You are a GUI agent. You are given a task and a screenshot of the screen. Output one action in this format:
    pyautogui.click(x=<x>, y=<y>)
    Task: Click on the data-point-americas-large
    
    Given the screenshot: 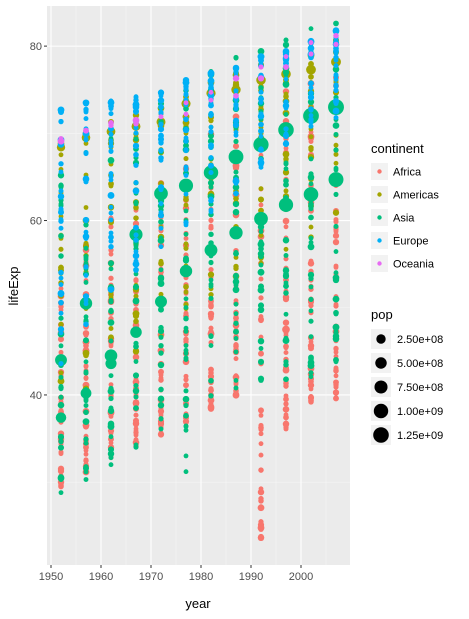 What is the action you would take?
    pyautogui.click(x=311, y=70)
    